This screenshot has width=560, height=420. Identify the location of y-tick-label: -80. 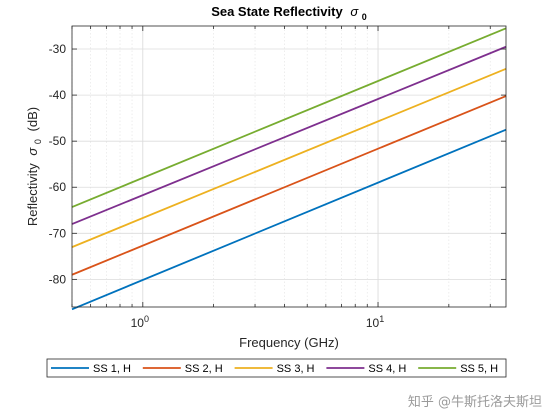
(58, 279).